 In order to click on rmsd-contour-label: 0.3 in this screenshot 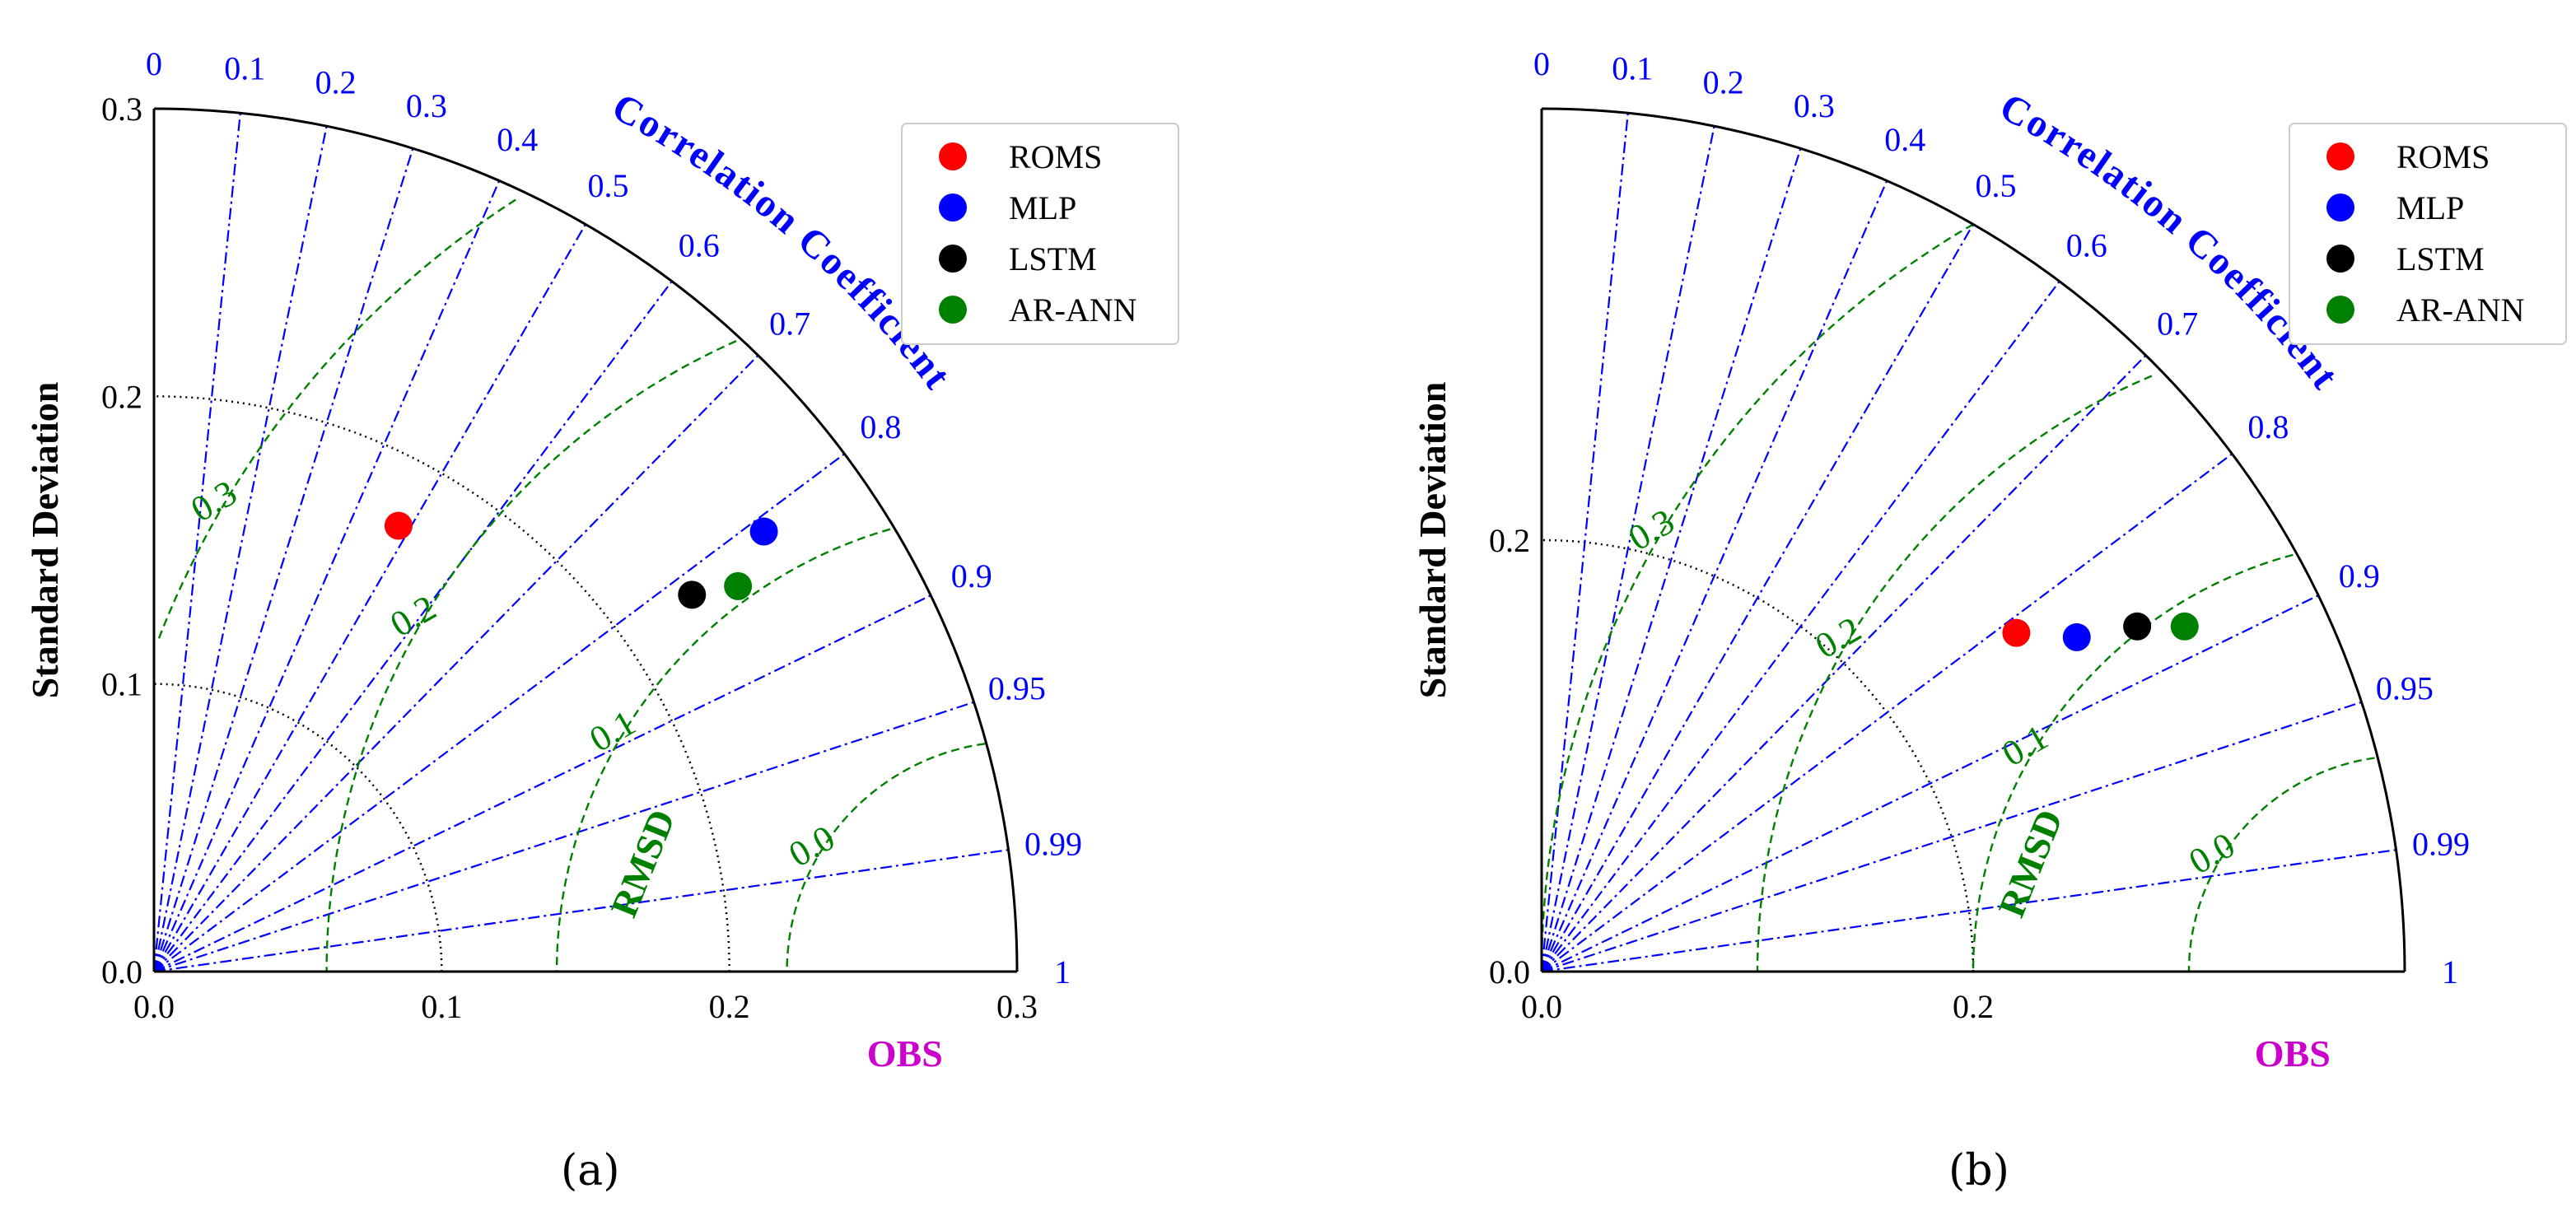, I will do `click(214, 501)`.